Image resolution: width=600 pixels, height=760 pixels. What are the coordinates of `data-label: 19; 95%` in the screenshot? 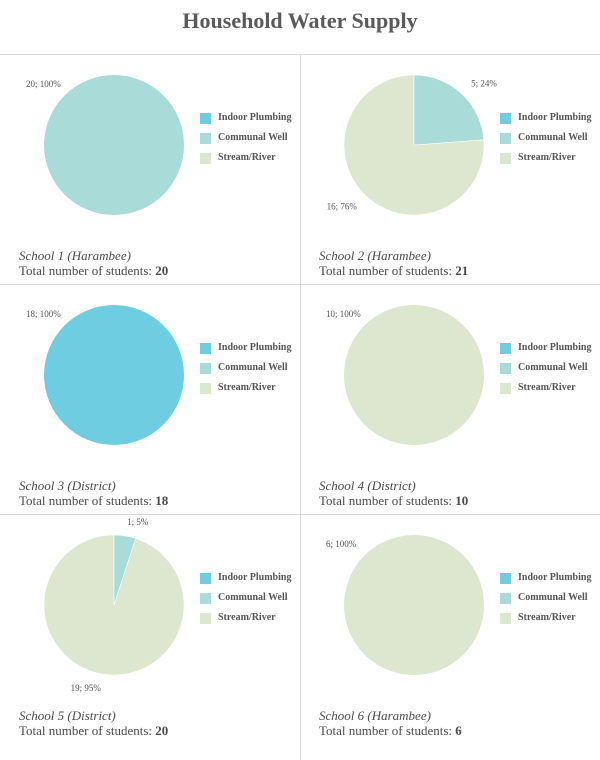 It's located at (86, 688).